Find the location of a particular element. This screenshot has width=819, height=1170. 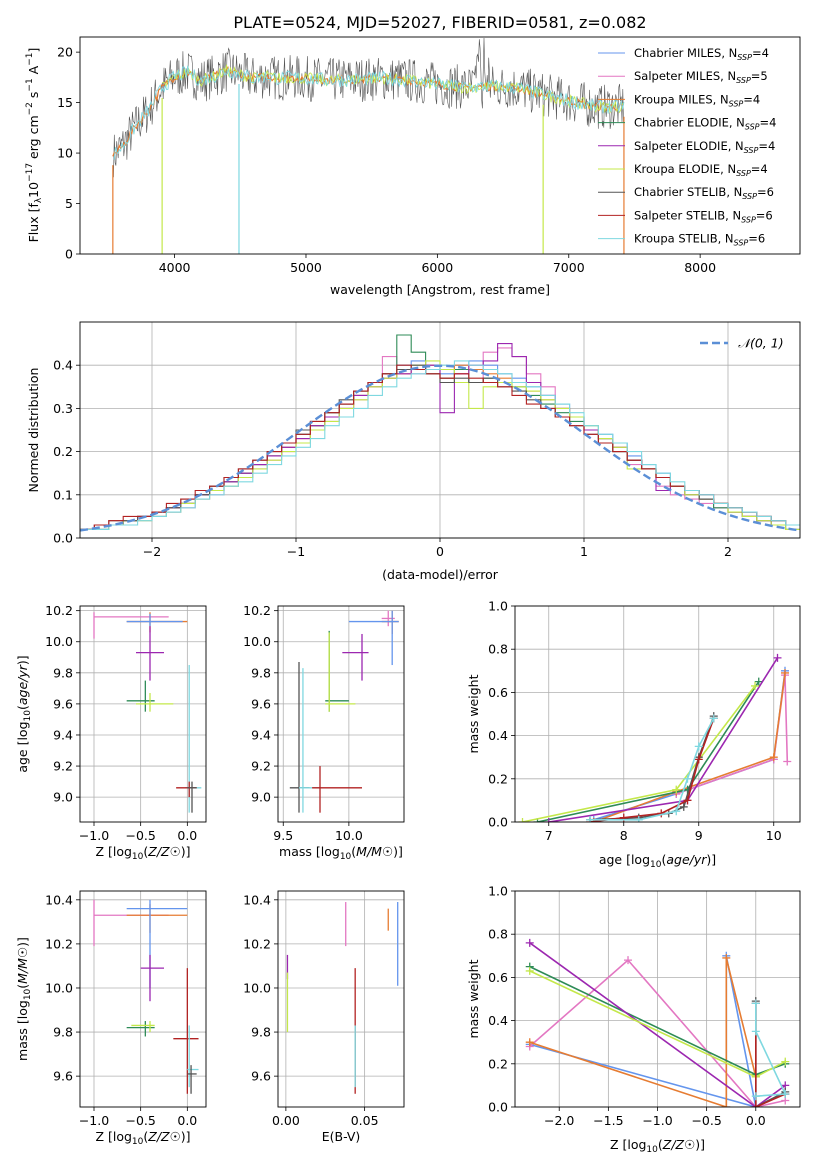

y-axis-label: Flux [fλ10−17 erg cm−2 s−1 A−1] is located at coordinates (34, 145).